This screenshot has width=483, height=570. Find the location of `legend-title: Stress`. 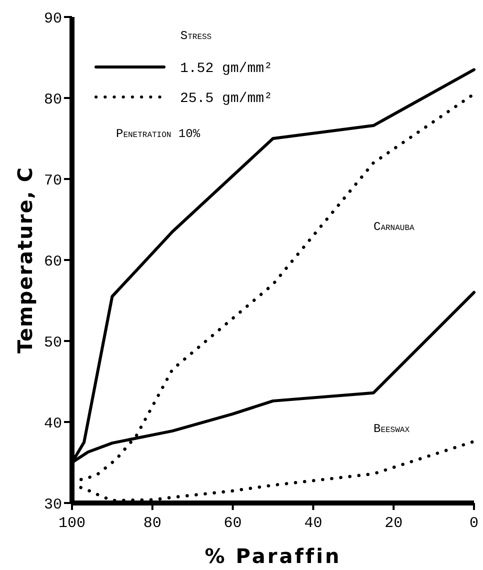

legend-title: Stress is located at coordinates (196, 36).